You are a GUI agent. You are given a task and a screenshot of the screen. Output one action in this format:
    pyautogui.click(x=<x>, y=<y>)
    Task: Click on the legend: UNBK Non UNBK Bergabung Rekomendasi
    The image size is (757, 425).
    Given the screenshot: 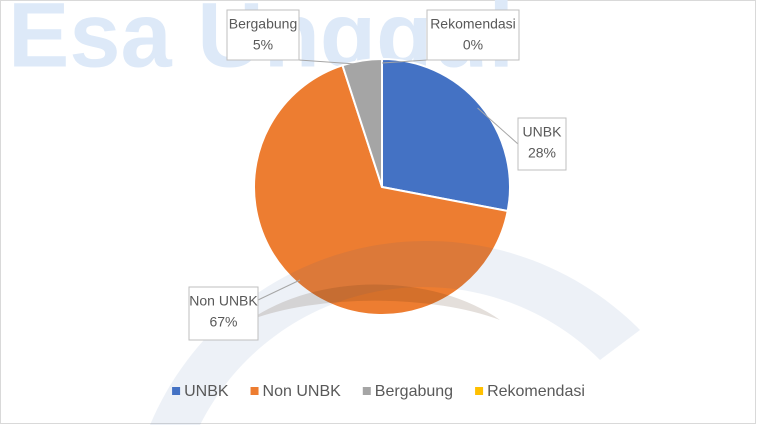 What is the action you would take?
    pyautogui.click(x=378, y=391)
    